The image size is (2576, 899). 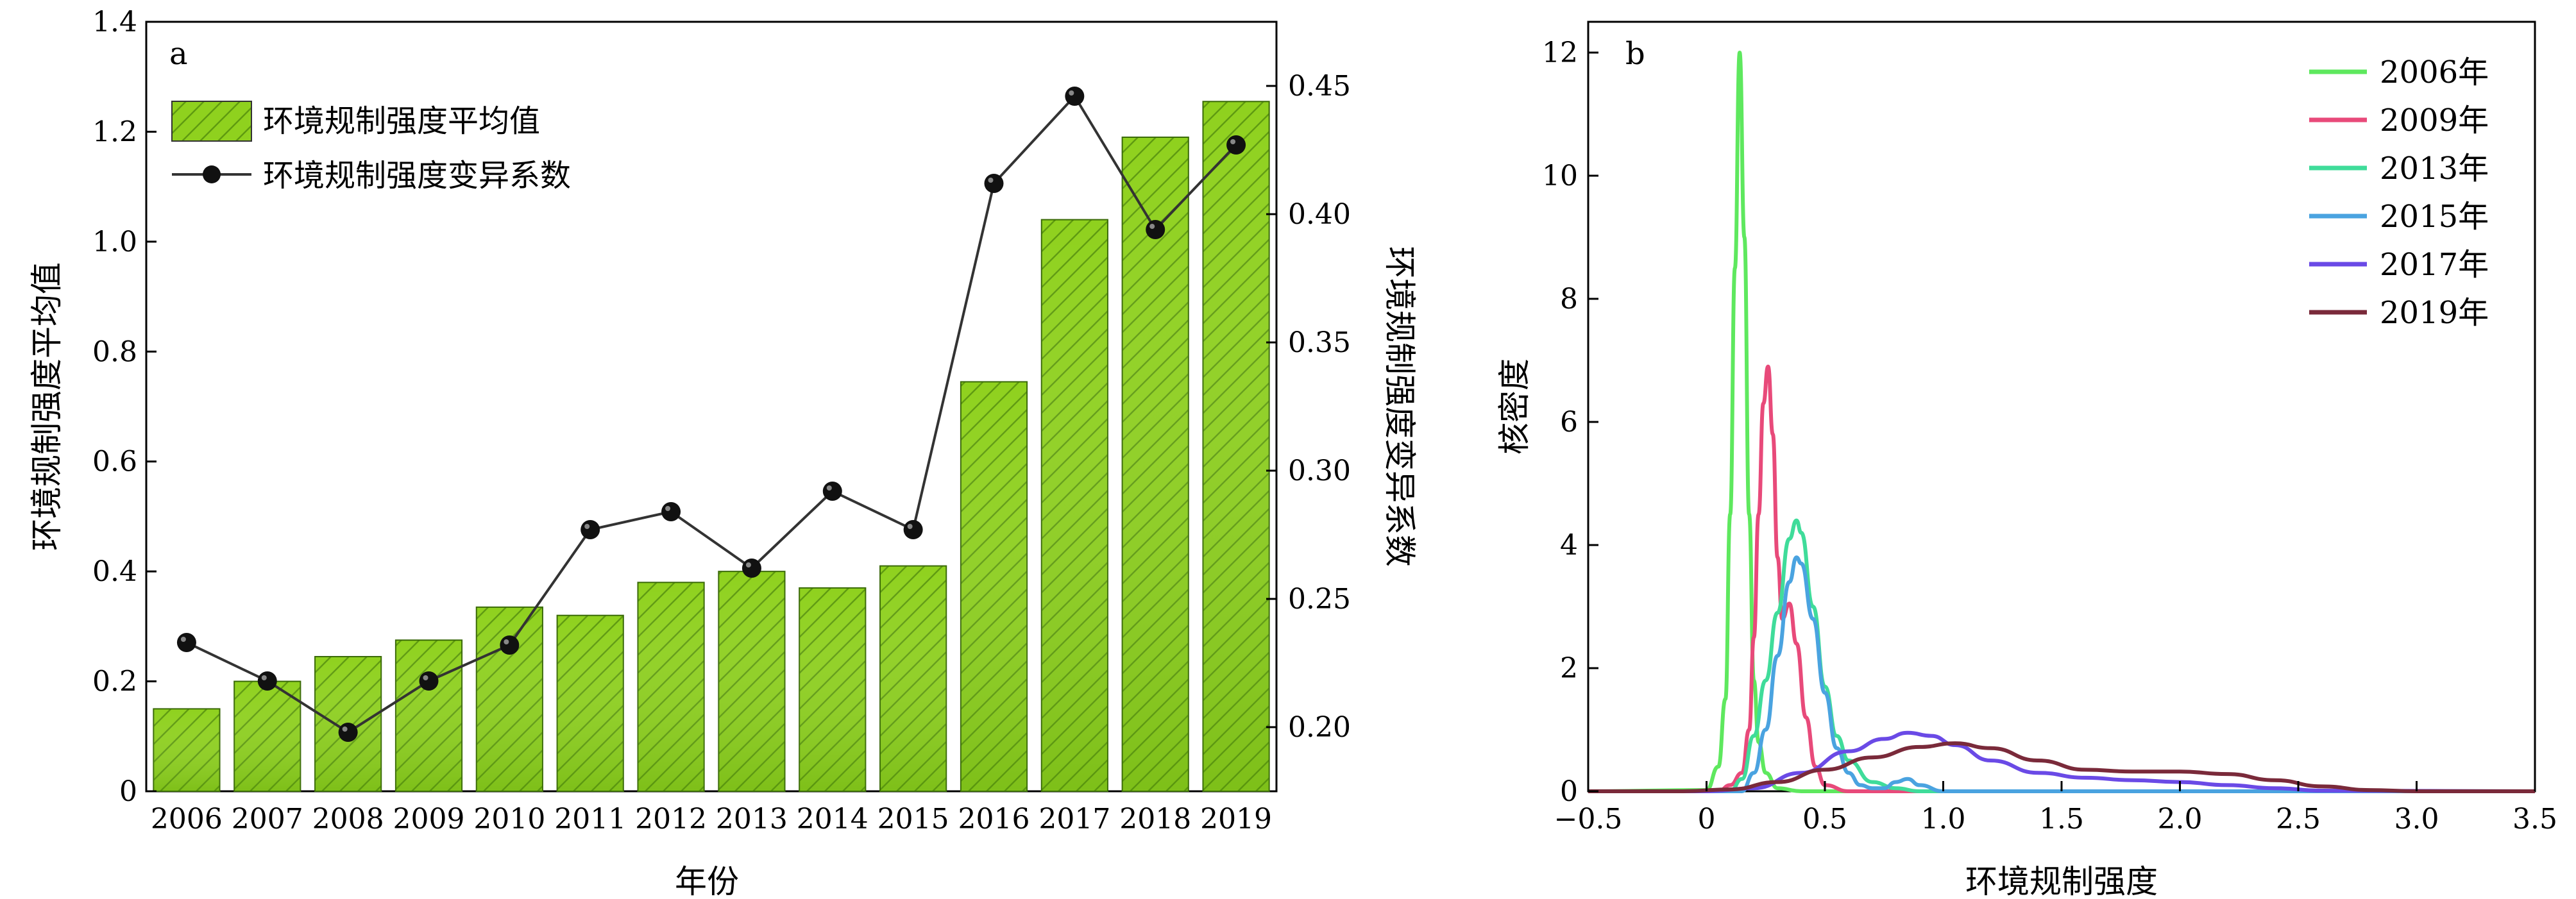 What do you see at coordinates (1155, 819) in the screenshot?
I see `x-tick-label: 2018` at bounding box center [1155, 819].